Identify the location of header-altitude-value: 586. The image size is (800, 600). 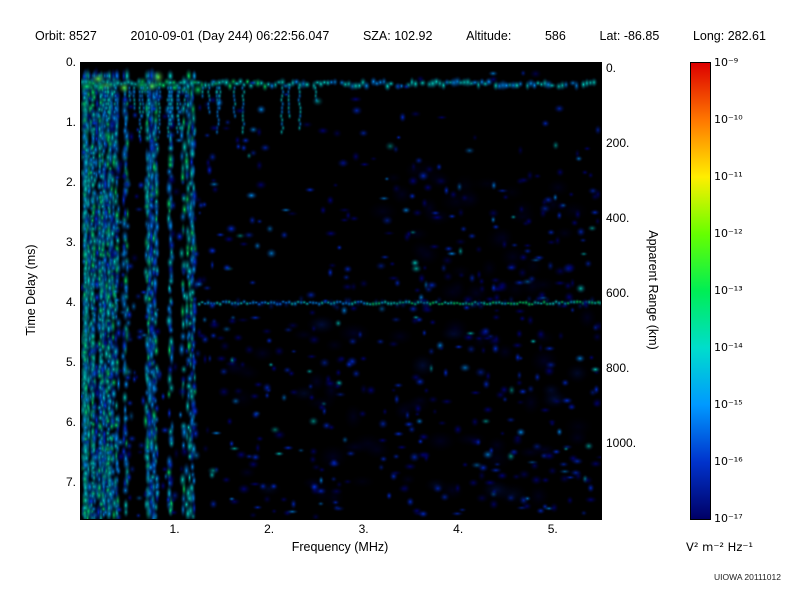
(555, 36).